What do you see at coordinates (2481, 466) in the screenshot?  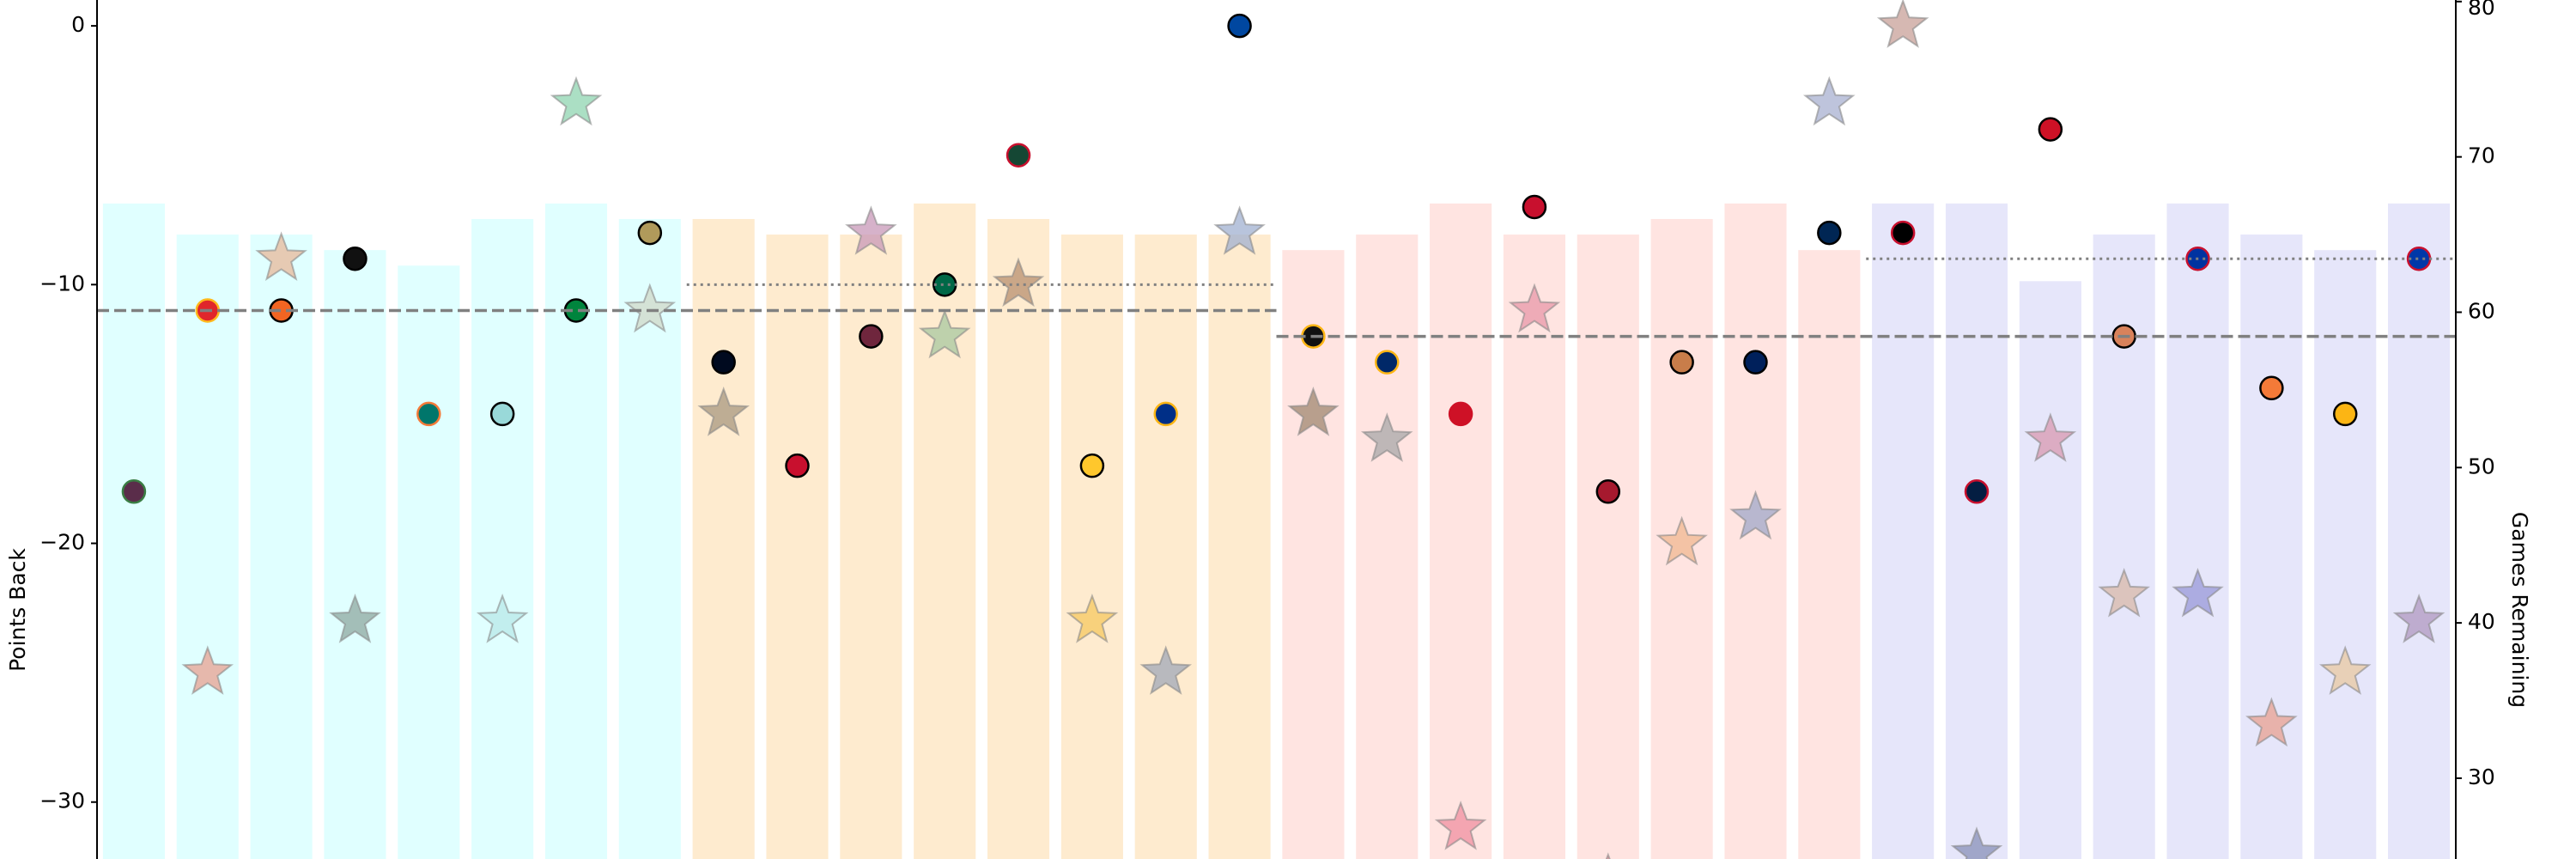 I see `y2-tick-label: 50` at bounding box center [2481, 466].